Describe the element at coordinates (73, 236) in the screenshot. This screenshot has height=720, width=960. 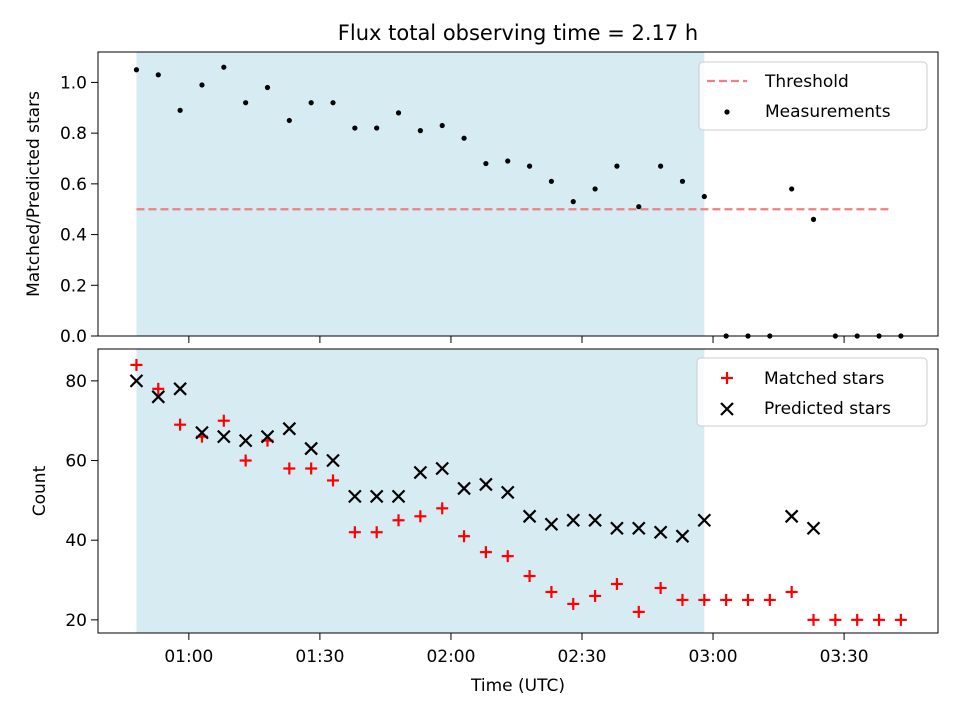
I see `top-ytick-label: 0.4` at that location.